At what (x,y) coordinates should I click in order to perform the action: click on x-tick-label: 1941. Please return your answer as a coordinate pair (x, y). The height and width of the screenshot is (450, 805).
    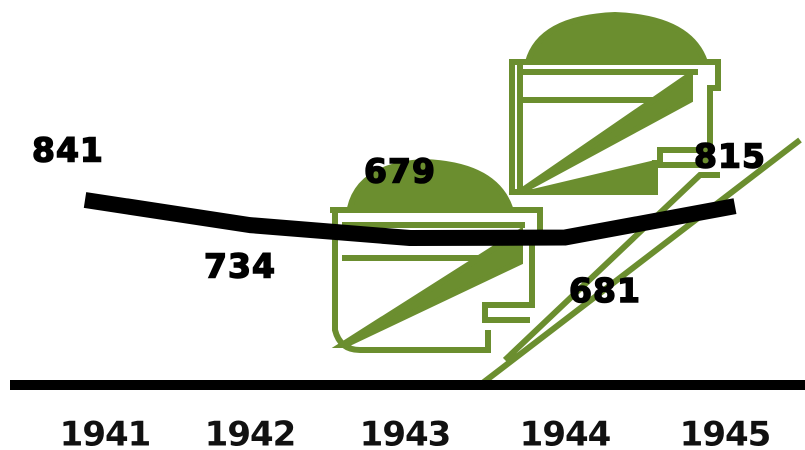
    Looking at the image, I should click on (105, 432).